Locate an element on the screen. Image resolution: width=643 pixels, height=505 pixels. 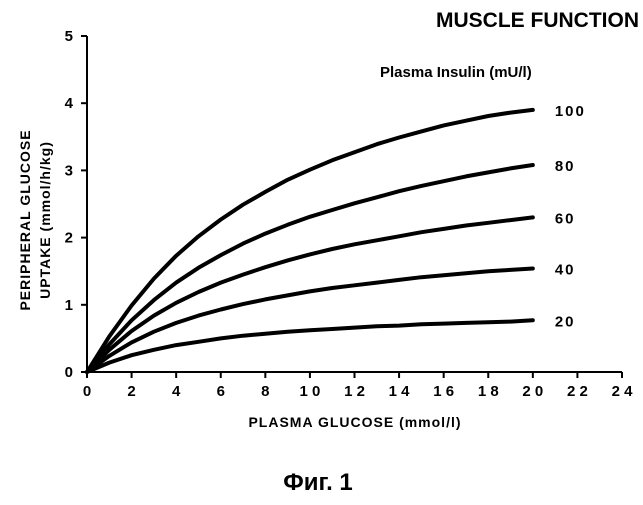
figure-caption: Фиг. 1 is located at coordinates (318, 482).